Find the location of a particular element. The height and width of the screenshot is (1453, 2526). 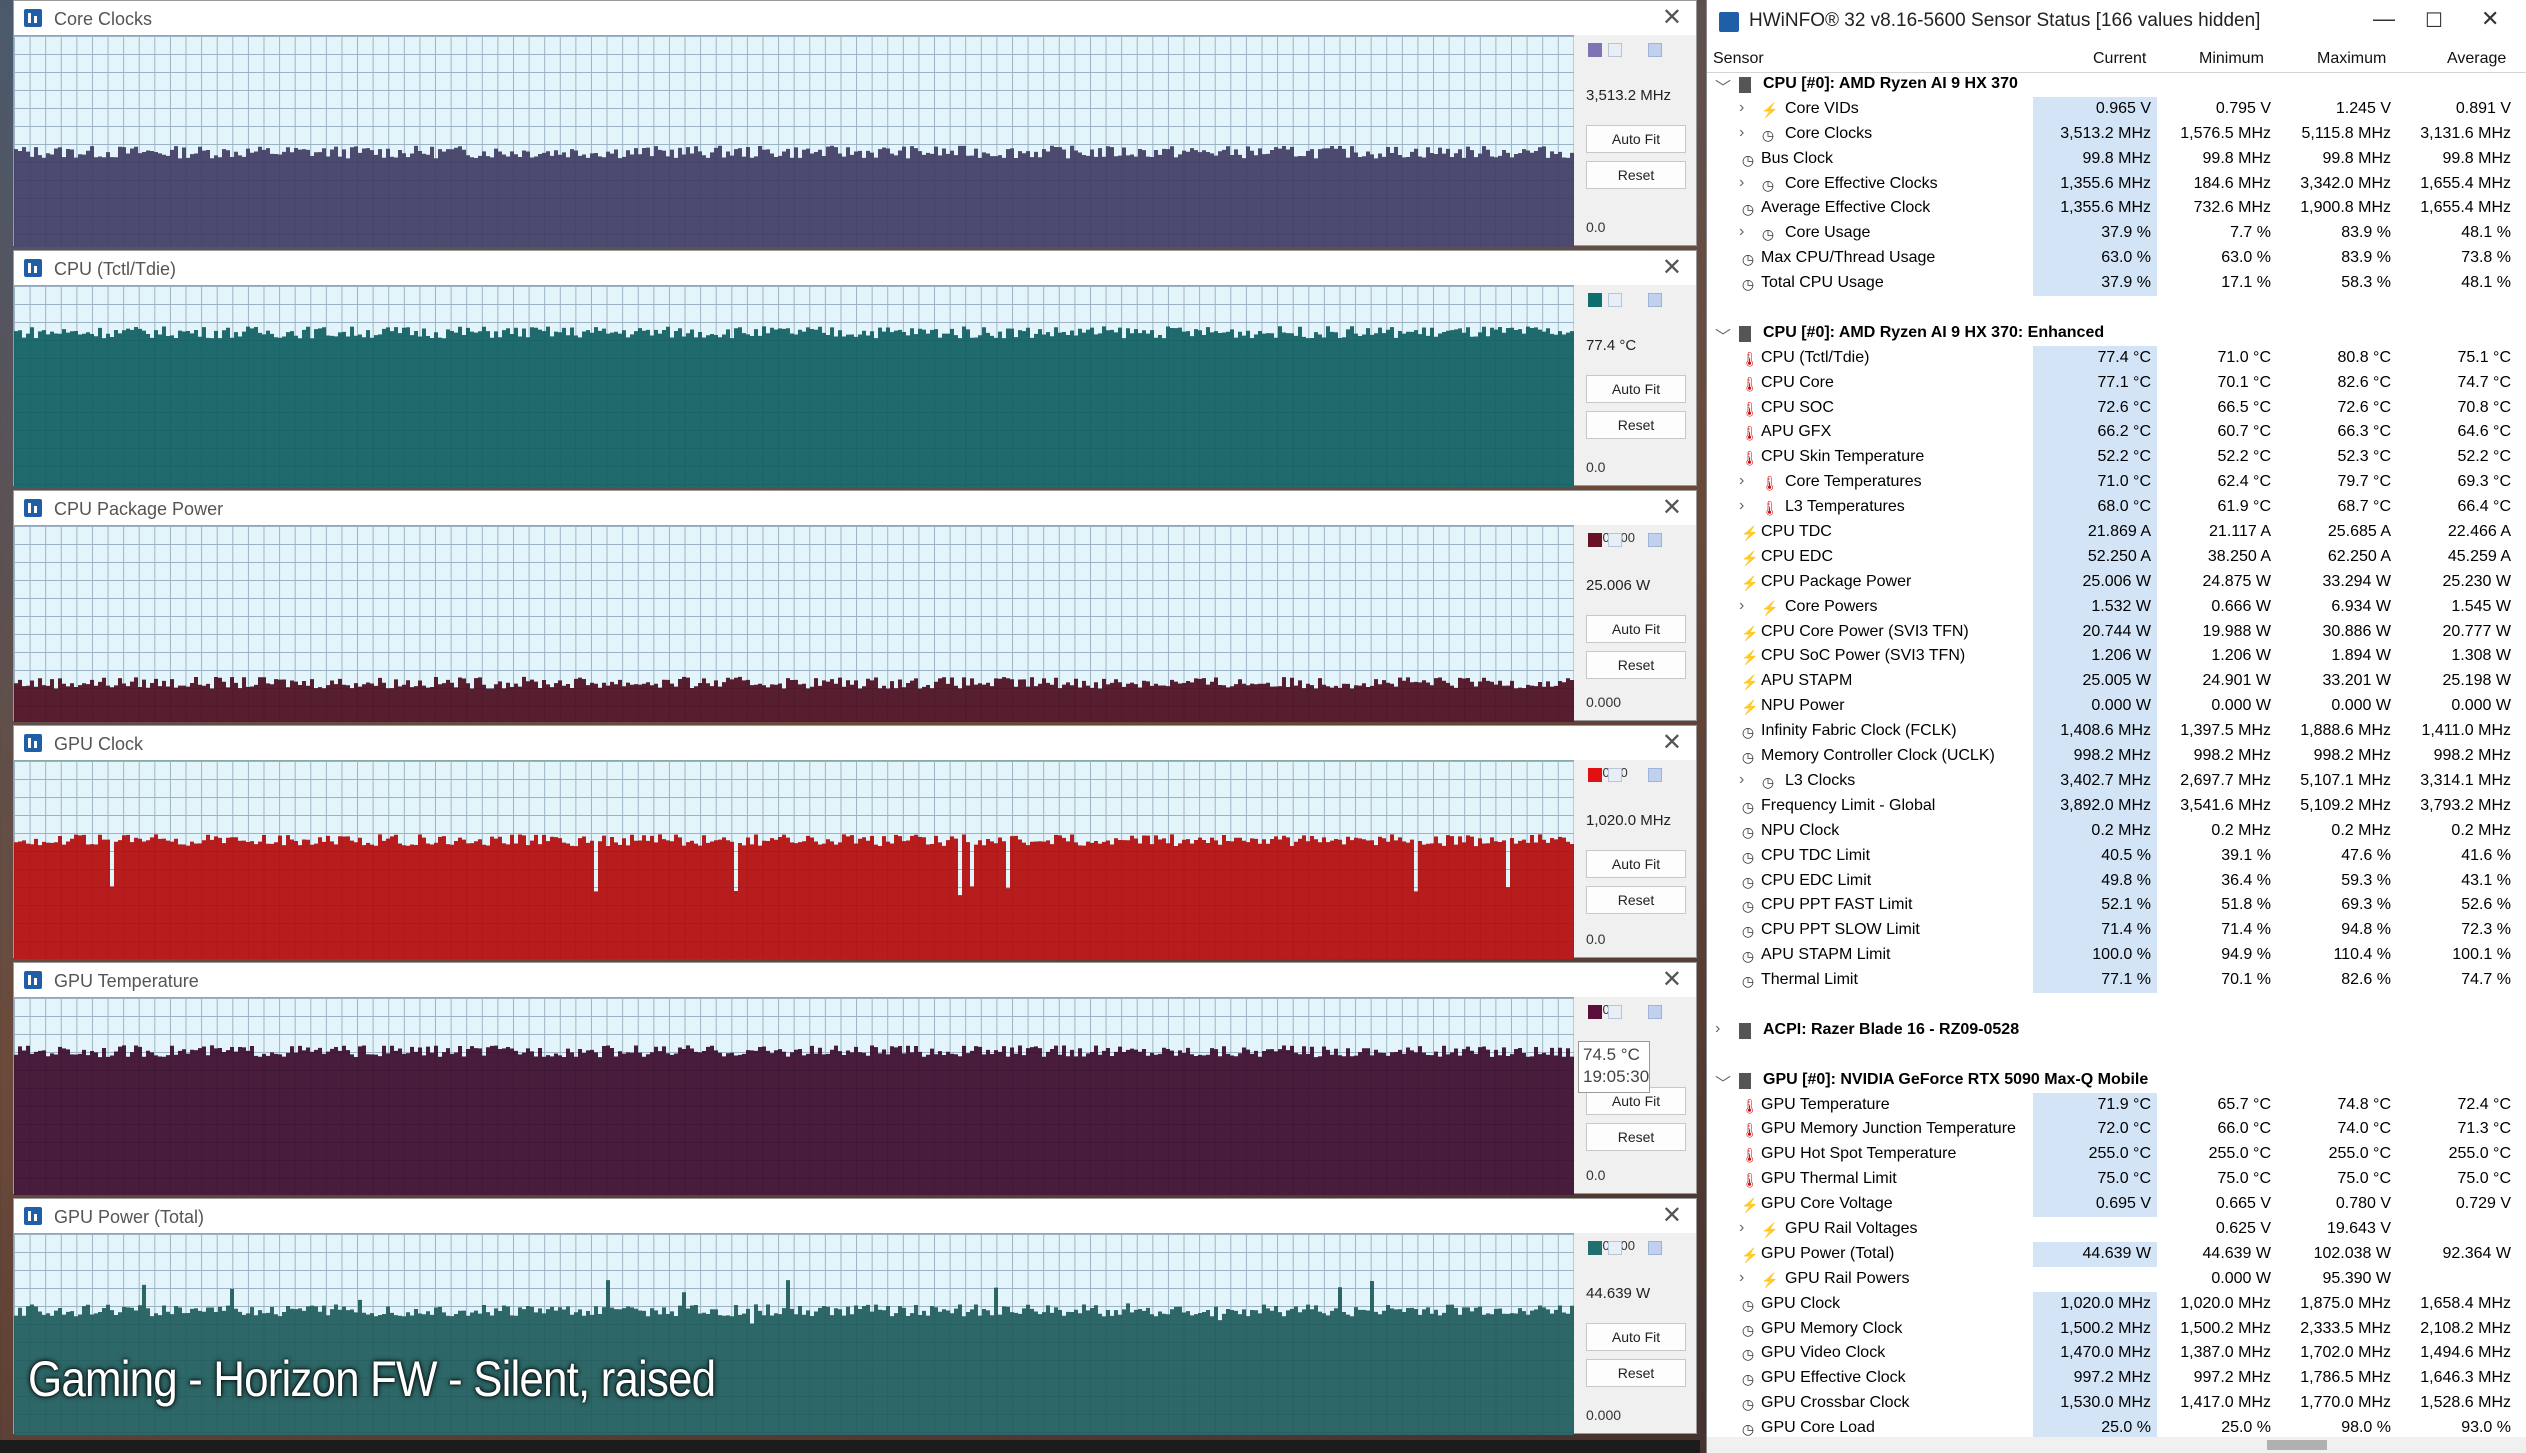

sensor-row: › ⚡ GPU Rail Powers 0.000 W 95.390 W is located at coordinates (2116, 1279).